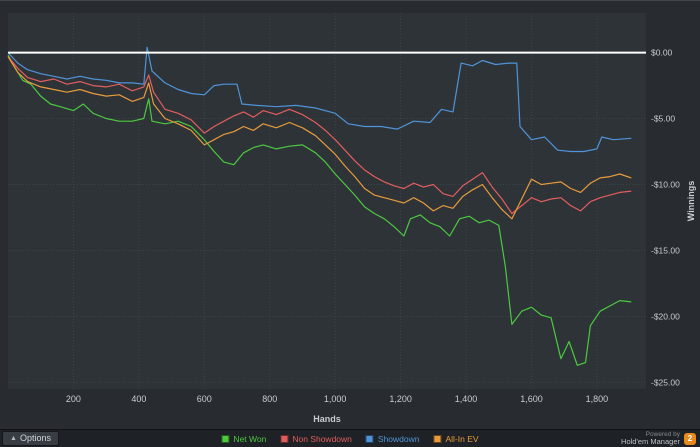  What do you see at coordinates (204, 399) in the screenshot?
I see `svg-text: 600` at bounding box center [204, 399].